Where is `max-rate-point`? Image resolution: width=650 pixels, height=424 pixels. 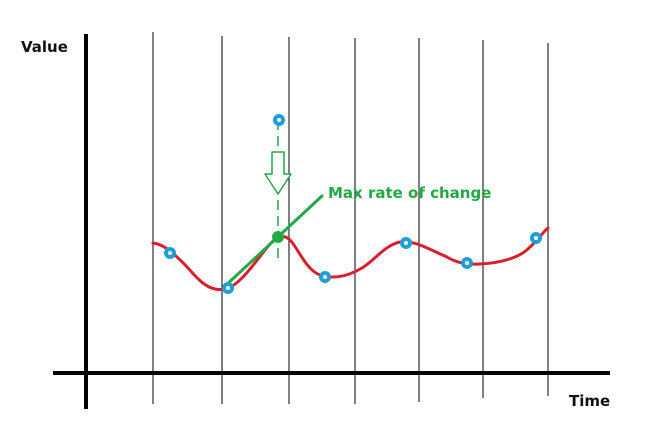 max-rate-point is located at coordinates (278, 237).